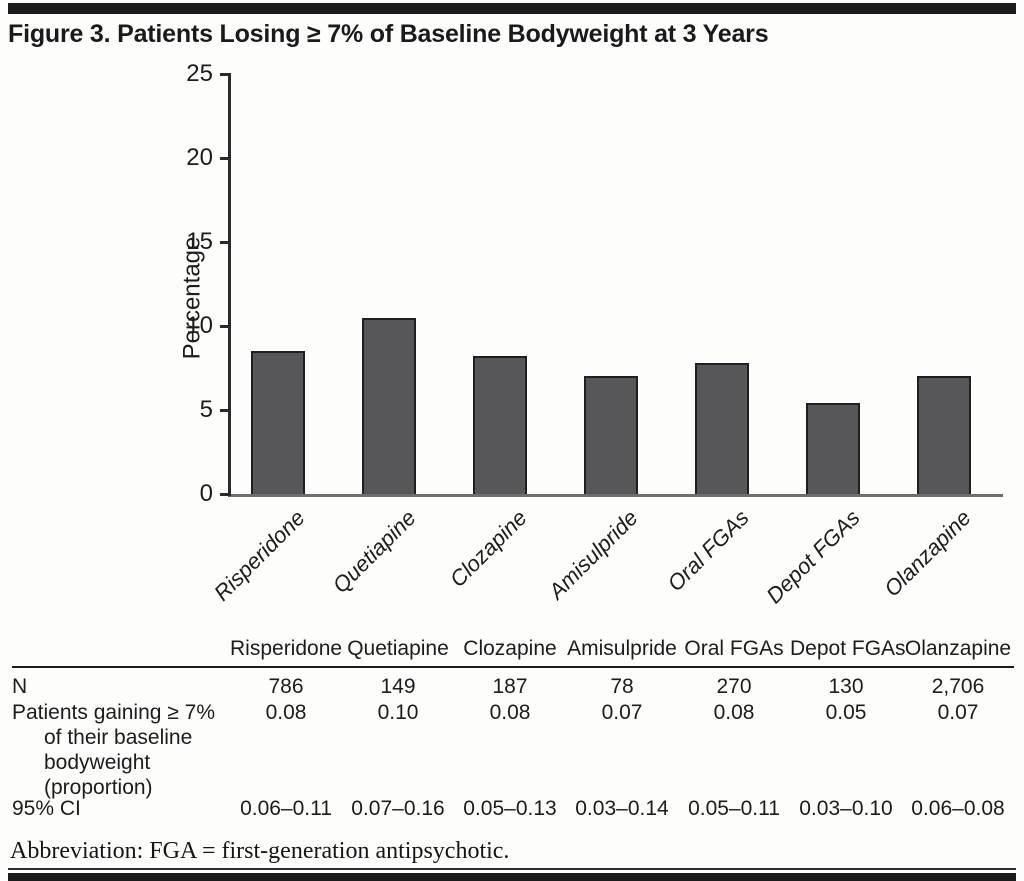  Describe the element at coordinates (199, 73) in the screenshot. I see `y-tick-label: 25` at that location.